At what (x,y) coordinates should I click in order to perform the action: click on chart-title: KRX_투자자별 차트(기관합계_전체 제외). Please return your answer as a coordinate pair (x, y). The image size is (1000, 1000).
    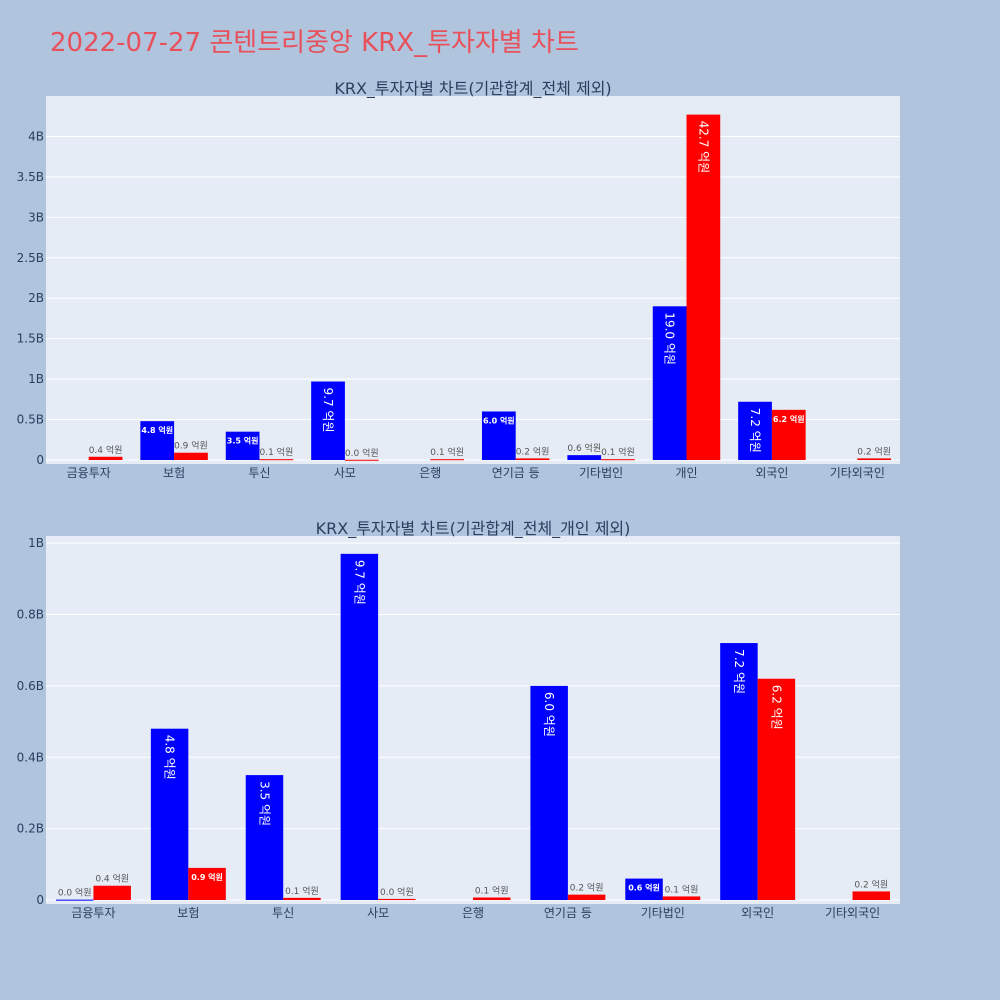
    Looking at the image, I should click on (472, 89).